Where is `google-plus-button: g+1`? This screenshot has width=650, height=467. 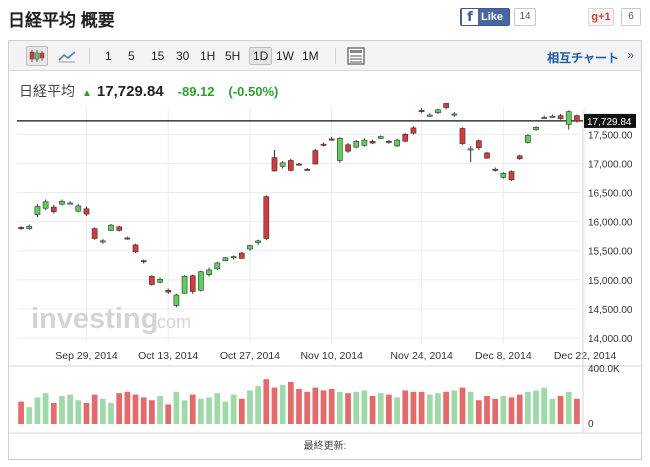 google-plus-button: g+1 is located at coordinates (601, 17).